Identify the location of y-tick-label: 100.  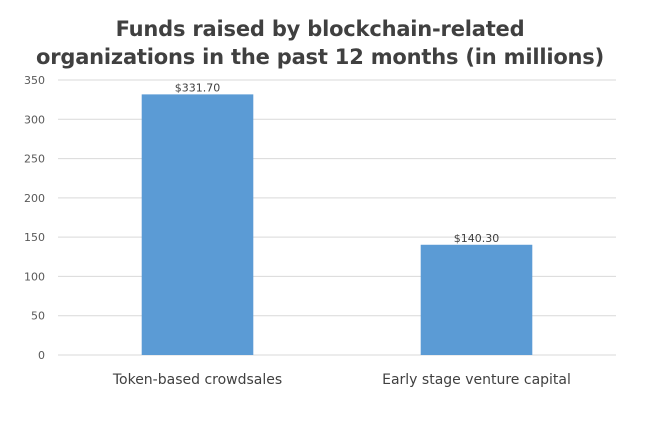
(34, 276).